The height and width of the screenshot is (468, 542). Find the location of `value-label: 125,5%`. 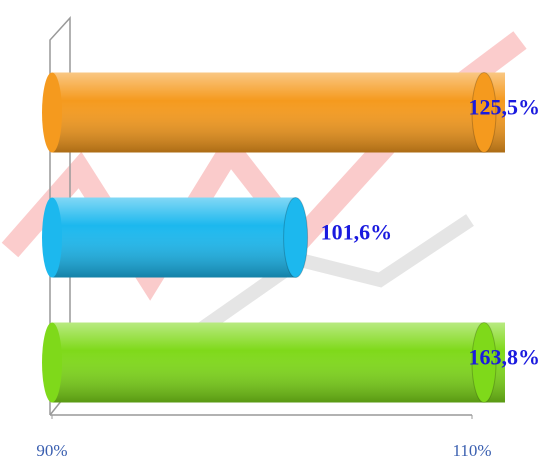

value-label: 125,5% is located at coordinates (505, 107).